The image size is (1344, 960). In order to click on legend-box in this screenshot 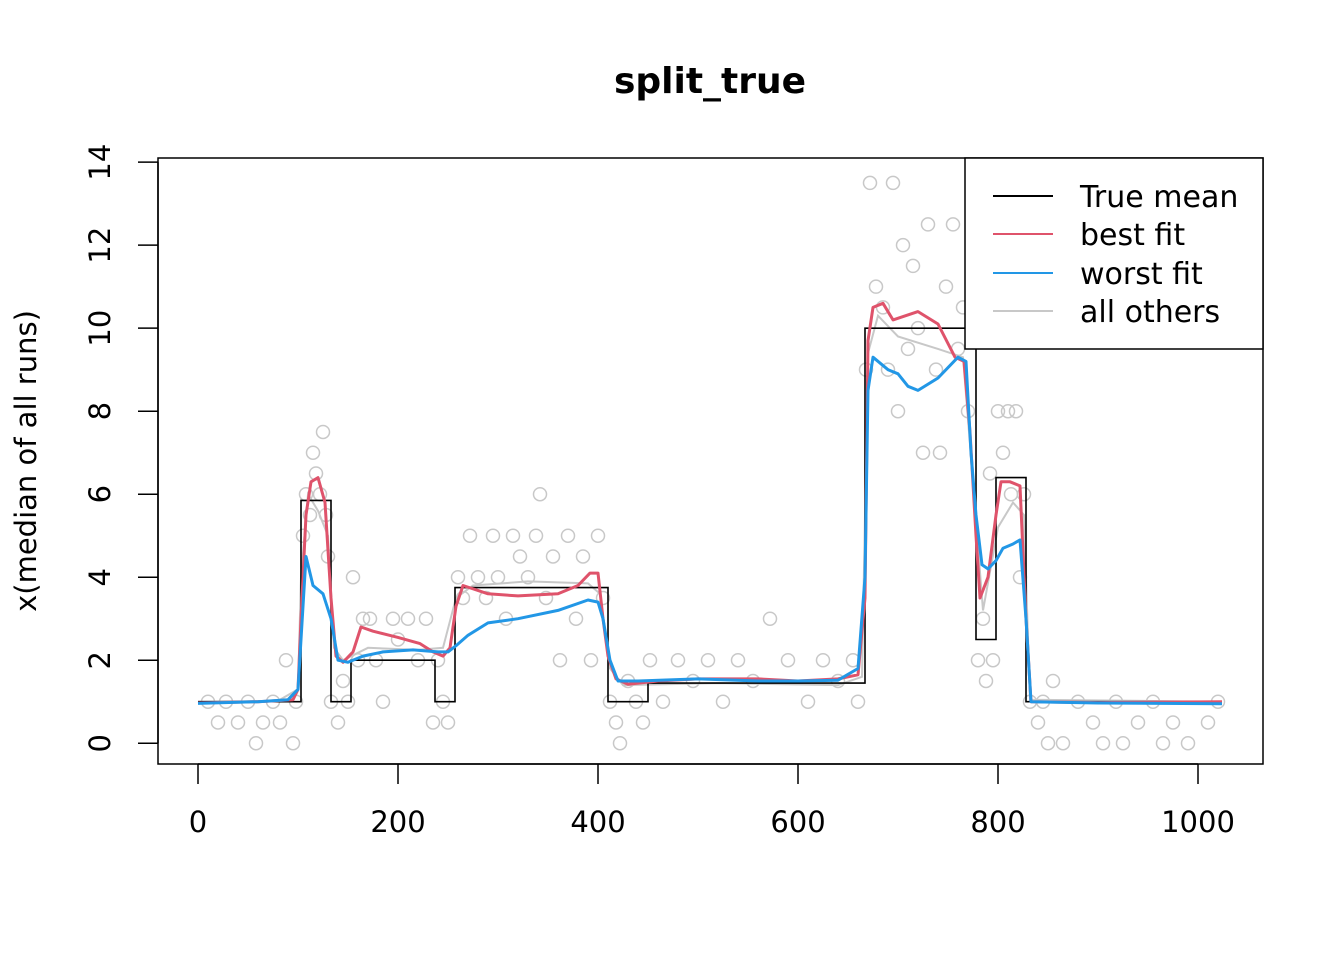, I will do `click(1114, 253)`.